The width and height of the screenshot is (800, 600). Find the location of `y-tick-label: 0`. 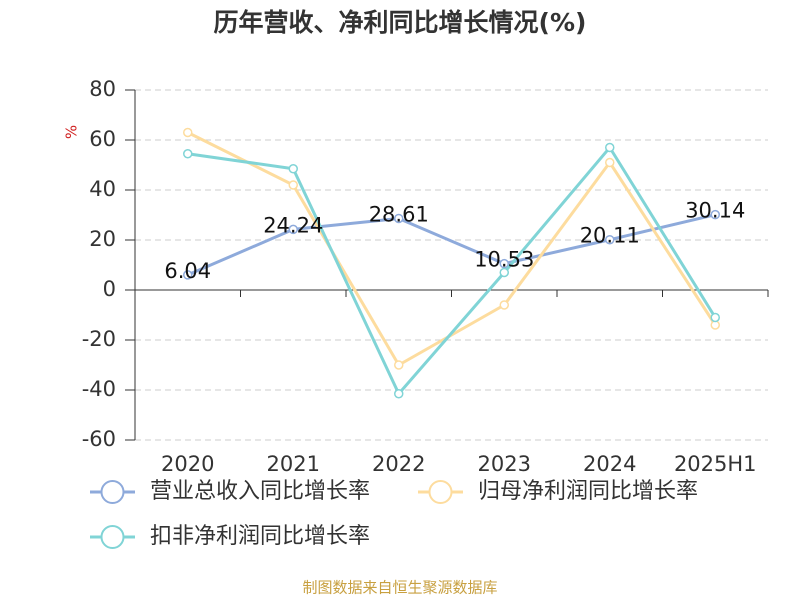

y-tick-label: 0 is located at coordinates (109, 289).